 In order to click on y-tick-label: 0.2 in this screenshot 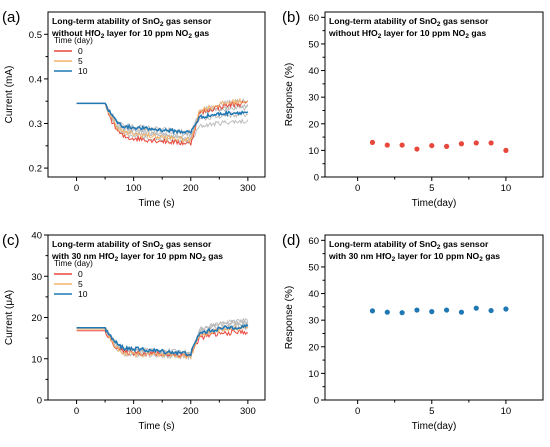, I will do `click(35, 169)`.